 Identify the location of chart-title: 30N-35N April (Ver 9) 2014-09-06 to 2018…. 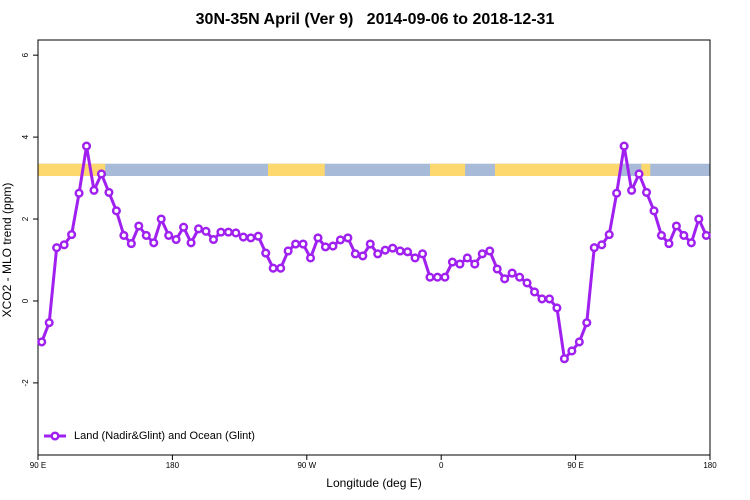
(375, 19).